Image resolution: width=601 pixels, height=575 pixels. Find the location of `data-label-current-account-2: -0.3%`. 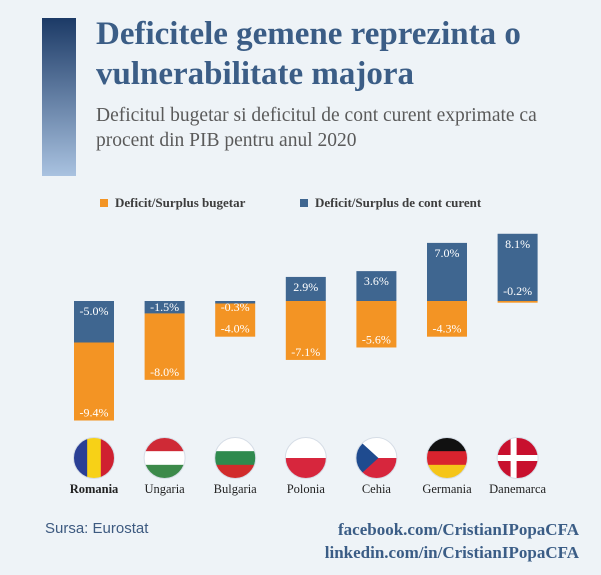

data-label-current-account-2: -0.3% is located at coordinates (235, 307).